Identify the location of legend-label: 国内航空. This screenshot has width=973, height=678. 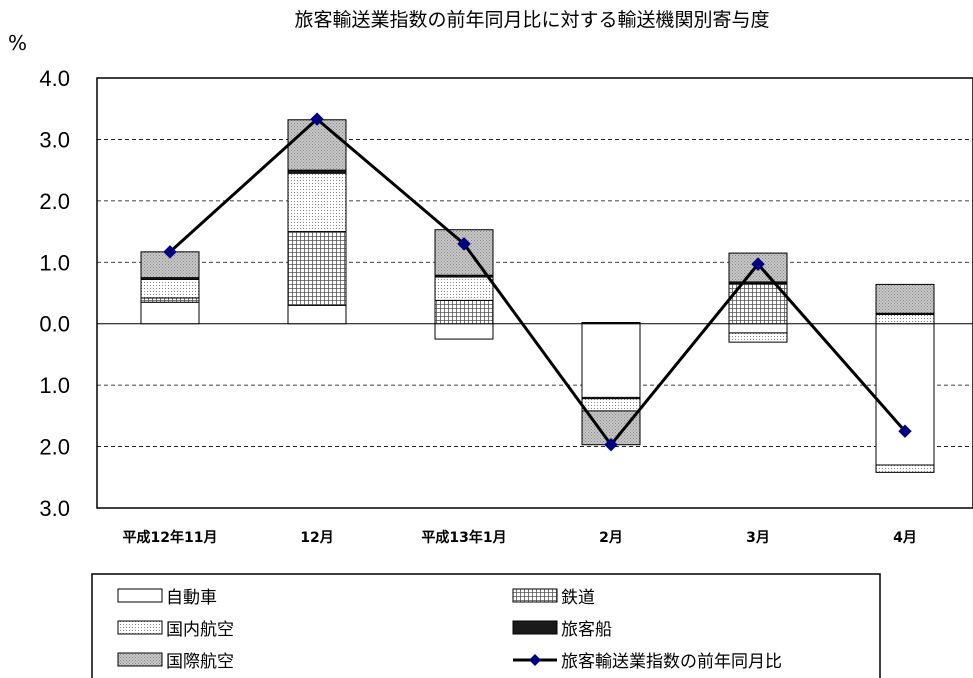
(200, 630).